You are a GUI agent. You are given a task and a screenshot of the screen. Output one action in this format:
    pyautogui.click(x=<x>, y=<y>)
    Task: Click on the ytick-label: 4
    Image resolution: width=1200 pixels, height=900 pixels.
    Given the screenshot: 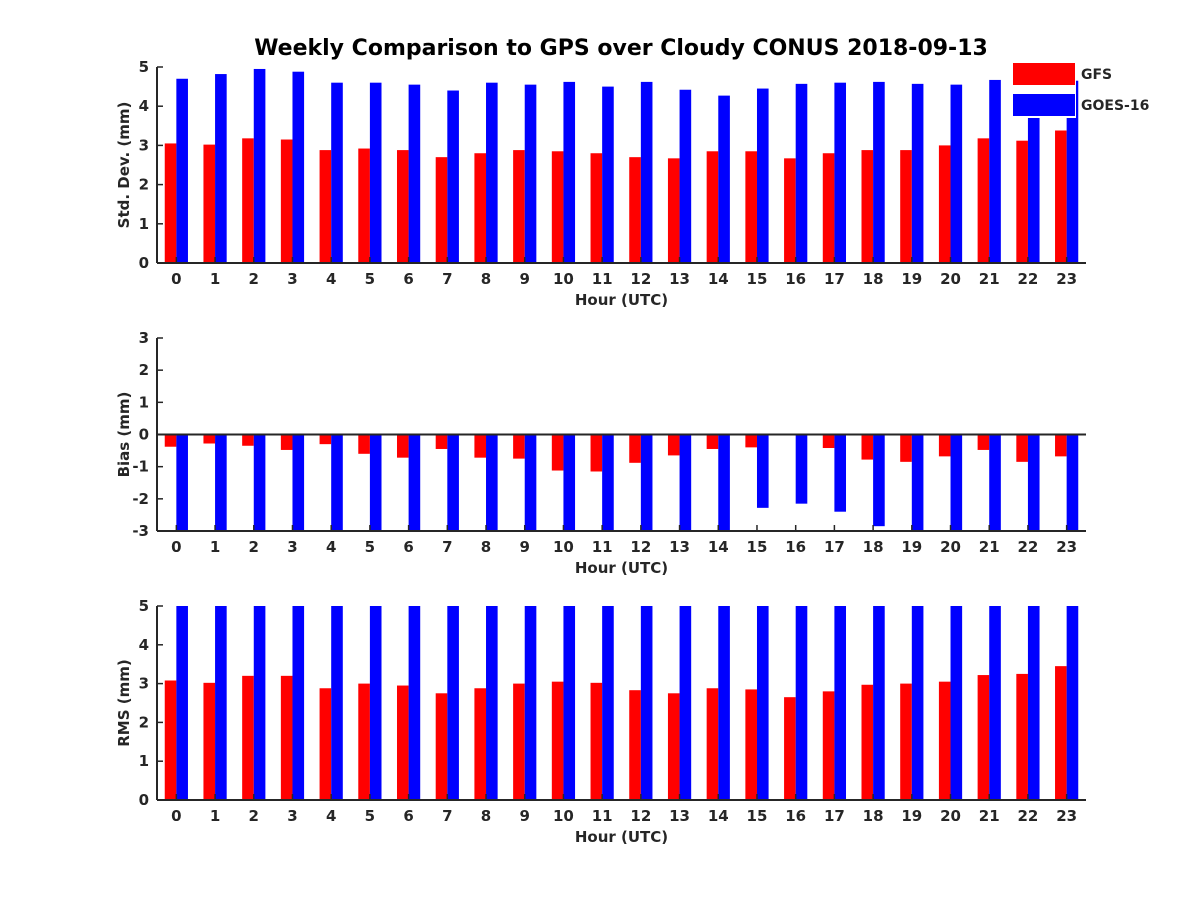 What is the action you would take?
    pyautogui.click(x=144, y=106)
    